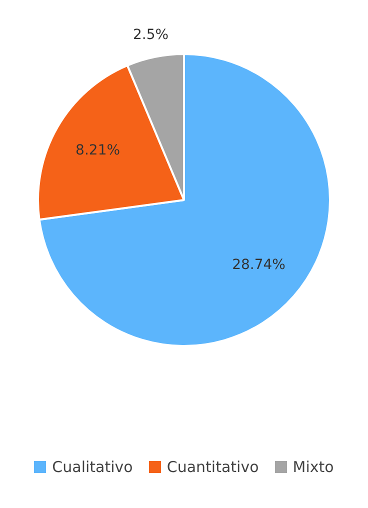 This screenshot has height=508, width=368. Describe the element at coordinates (151, 35) in the screenshot. I see `data-label: 2.5%` at that location.